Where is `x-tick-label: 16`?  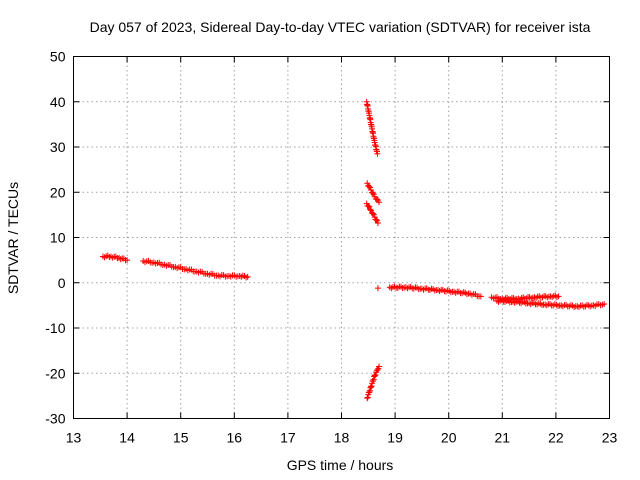
x-tick-label: 16 is located at coordinates (235, 438).